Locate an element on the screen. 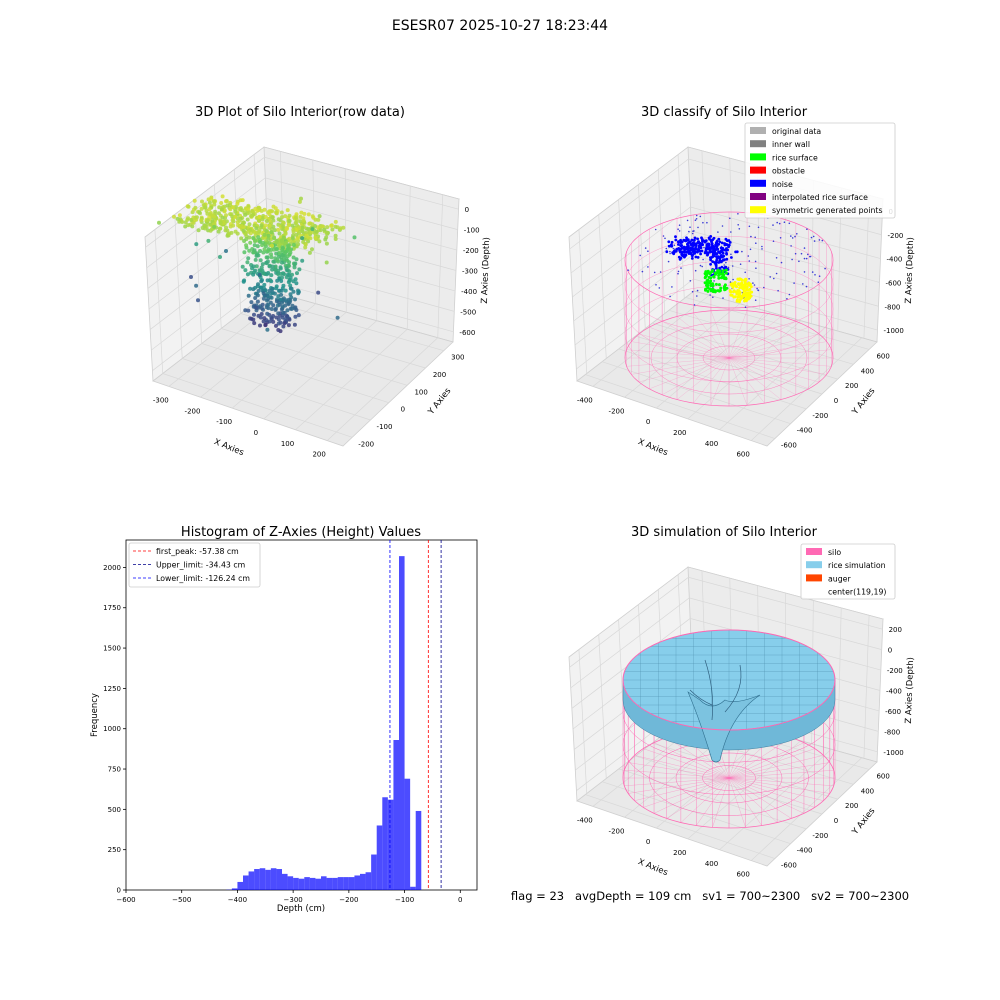  legend-label: silo is located at coordinates (834, 552).